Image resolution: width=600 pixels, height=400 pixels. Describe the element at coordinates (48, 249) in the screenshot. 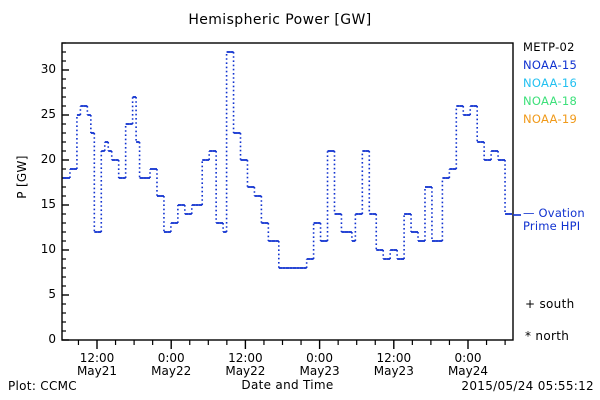

I see `y-tick-label: 10` at that location.